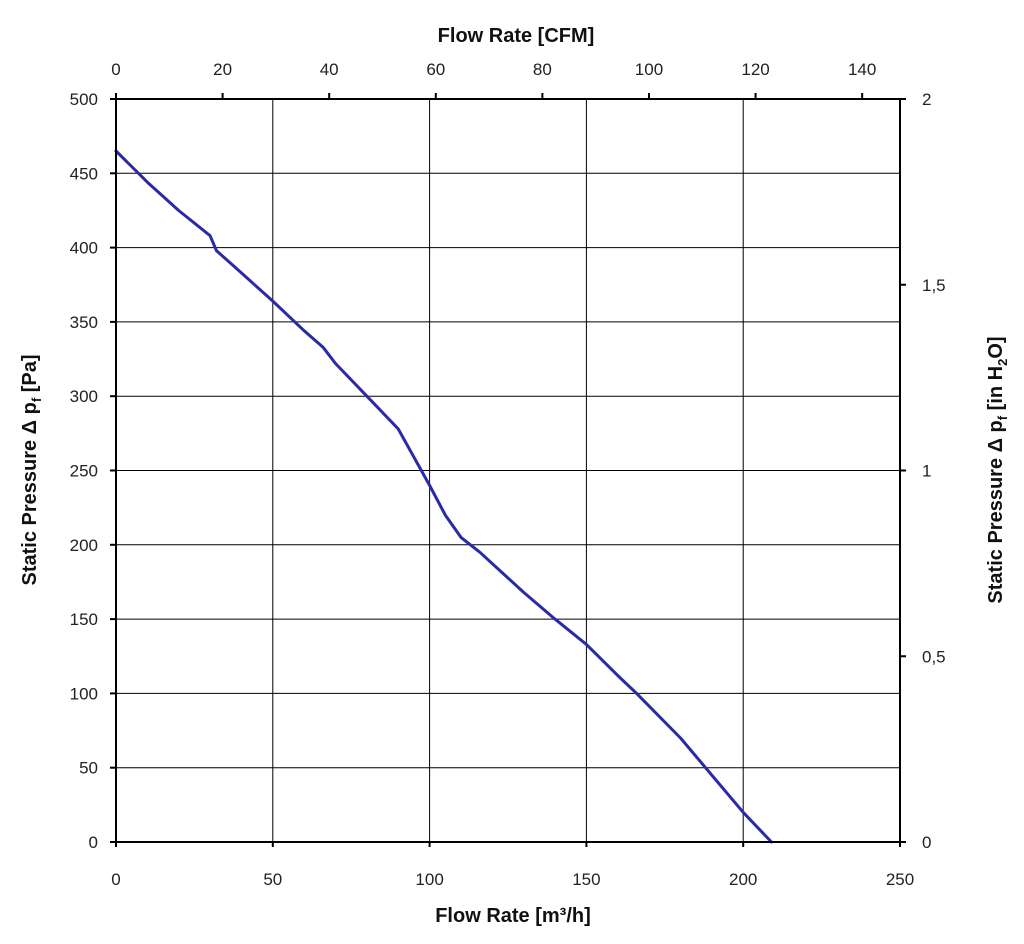 This screenshot has width=1024, height=944. Describe the element at coordinates (84, 471) in the screenshot. I see `y-tick-label: 250` at that location.